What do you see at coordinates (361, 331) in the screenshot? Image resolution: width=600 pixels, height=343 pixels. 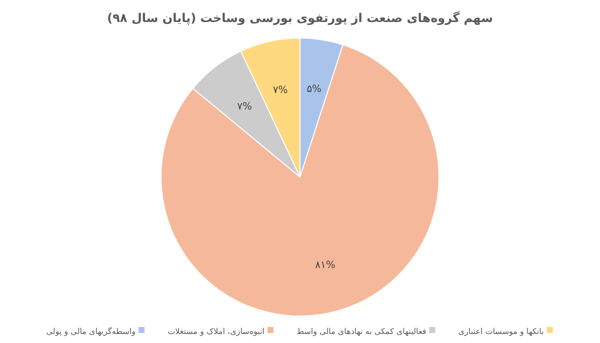 I see `legend-label: فعالیتهای کمکی به نهادهای مالی واسط` at bounding box center [361, 331].